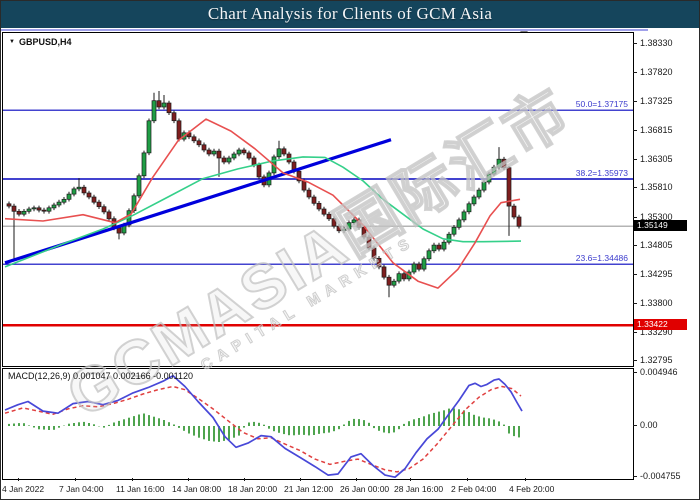 The width and height of the screenshot is (700, 500). Describe the element at coordinates (660, 225) in the screenshot. I see `current-price-badge: 1.35149` at that location.